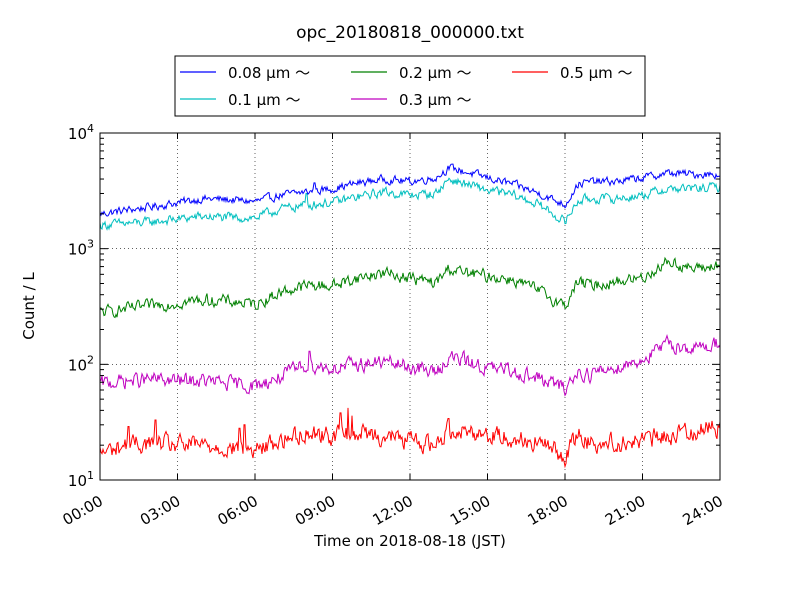  Describe the element at coordinates (435, 73) in the screenshot. I see `legend-label: 0.2 μm ～` at that location.